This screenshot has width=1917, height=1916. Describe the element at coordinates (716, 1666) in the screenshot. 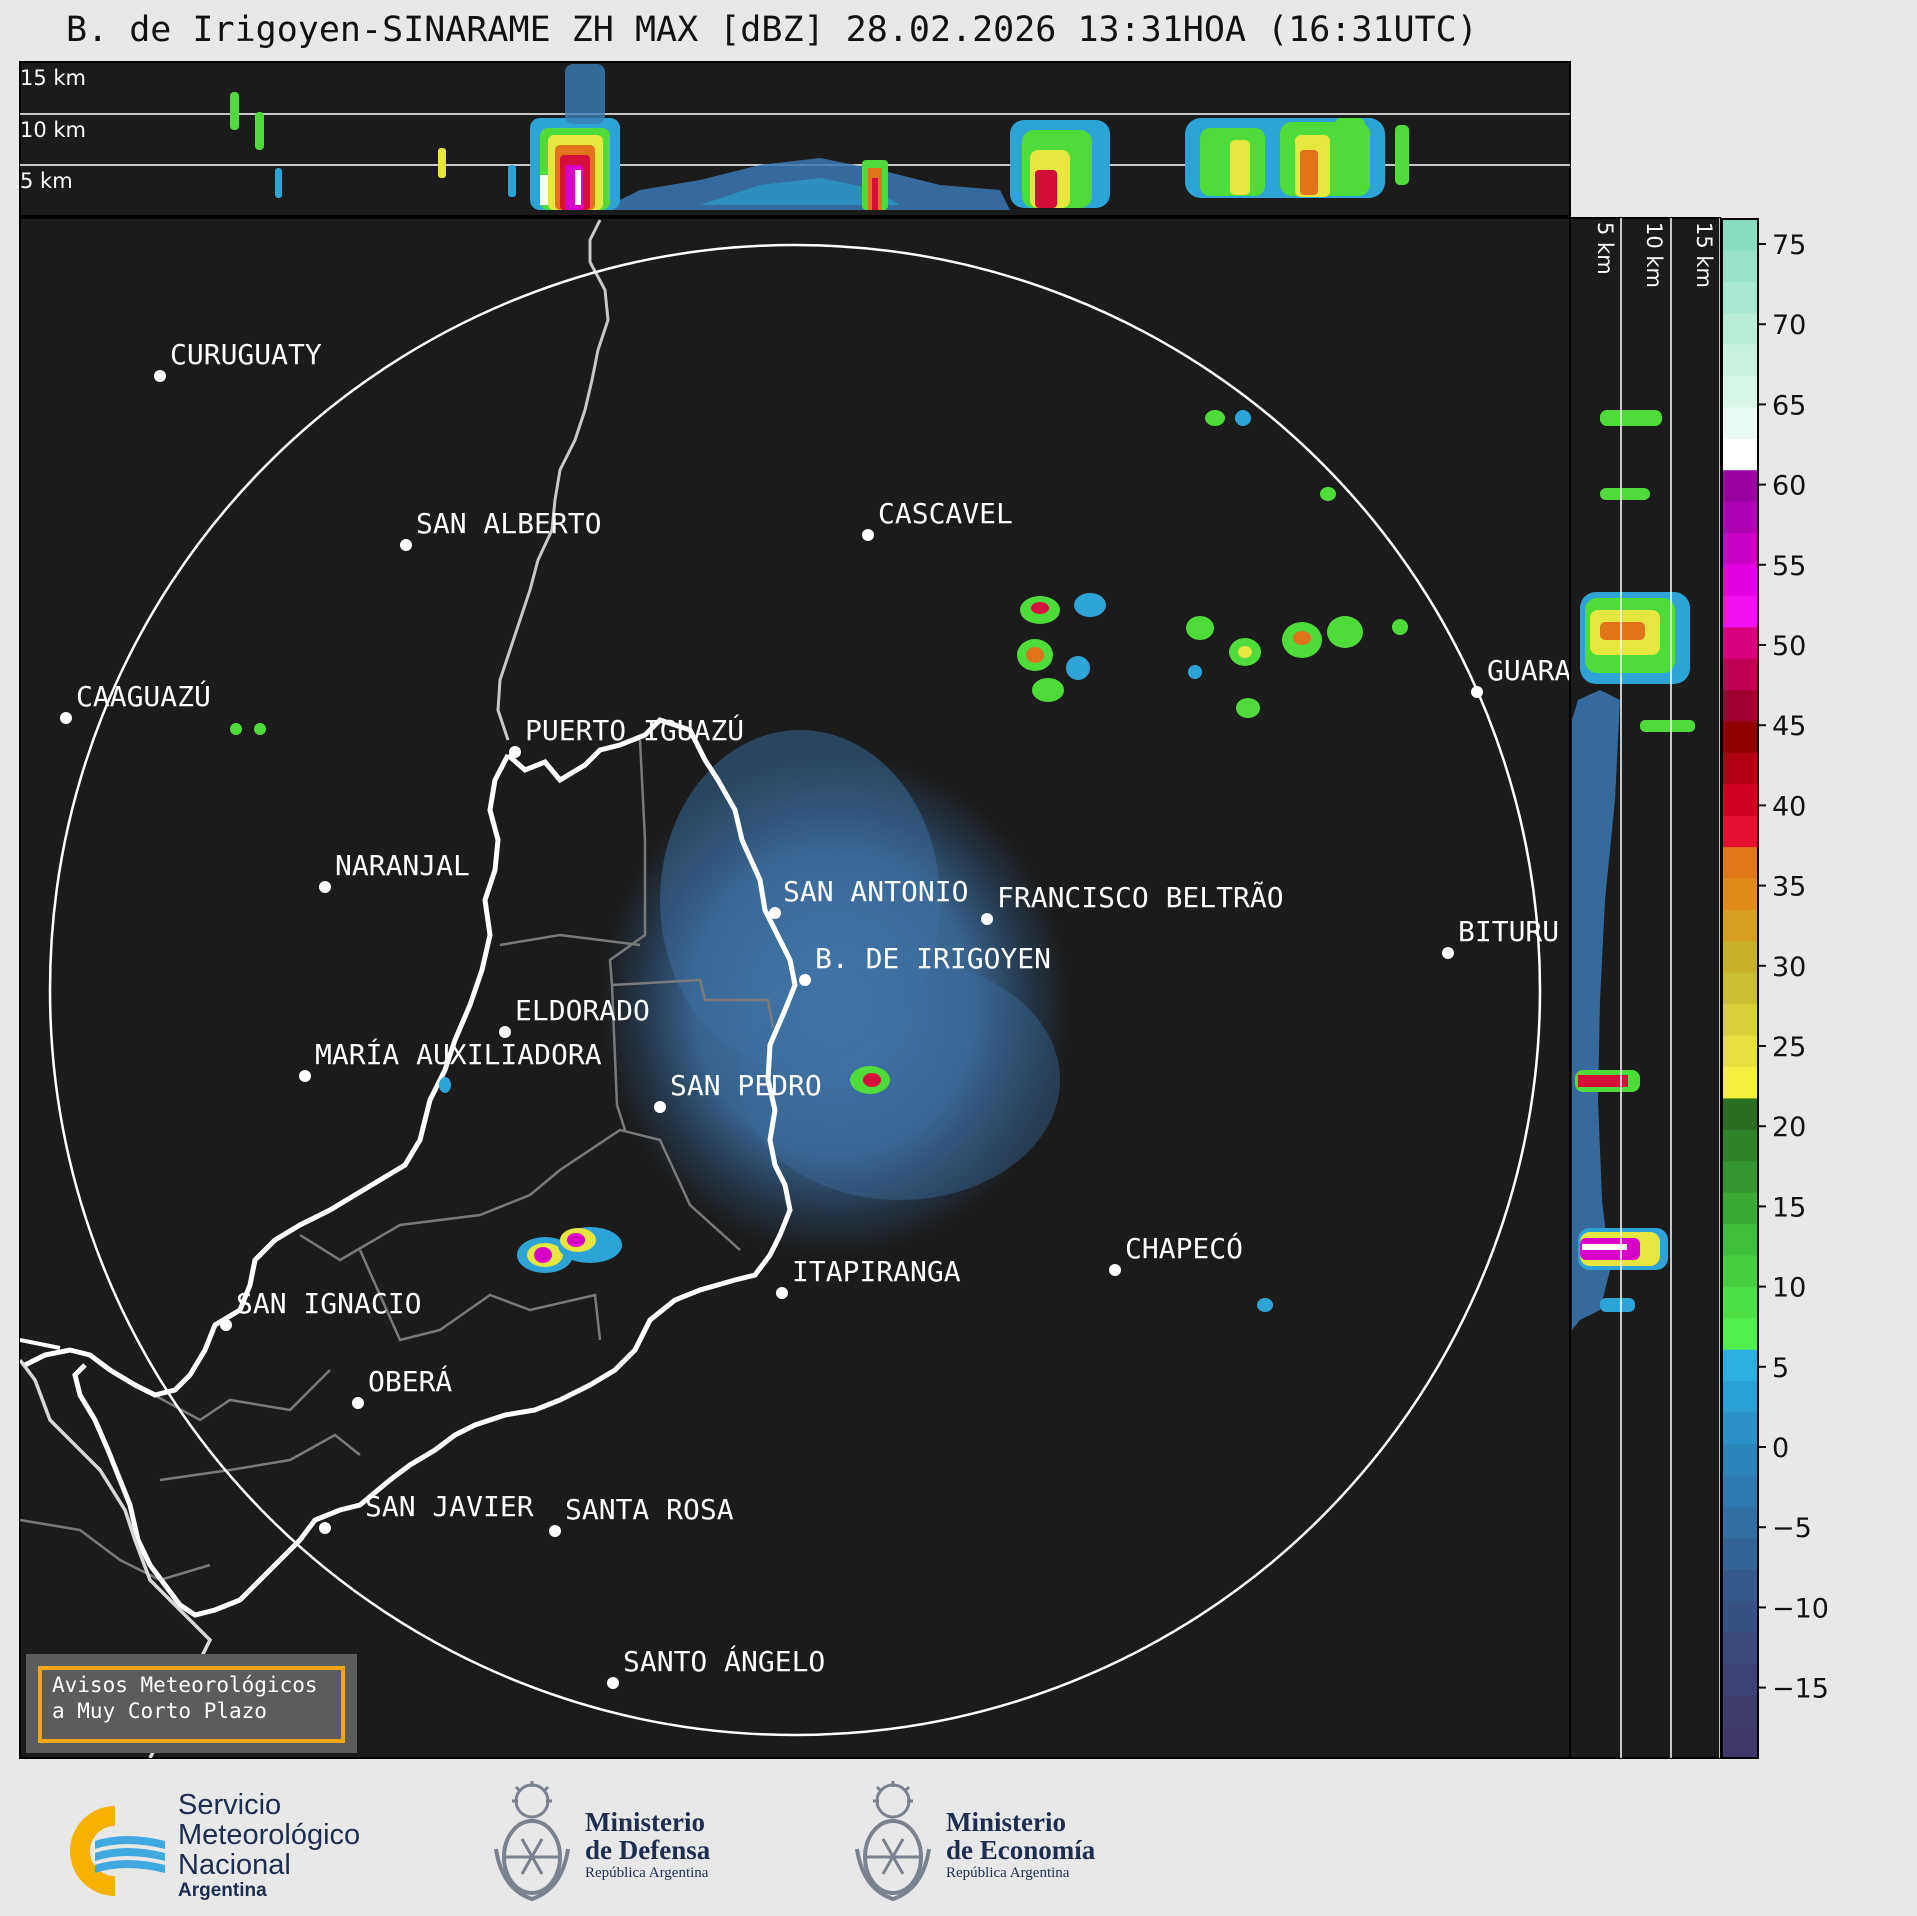

I see `city-santo-ngelo: SANTO ÁNGELO` at that location.